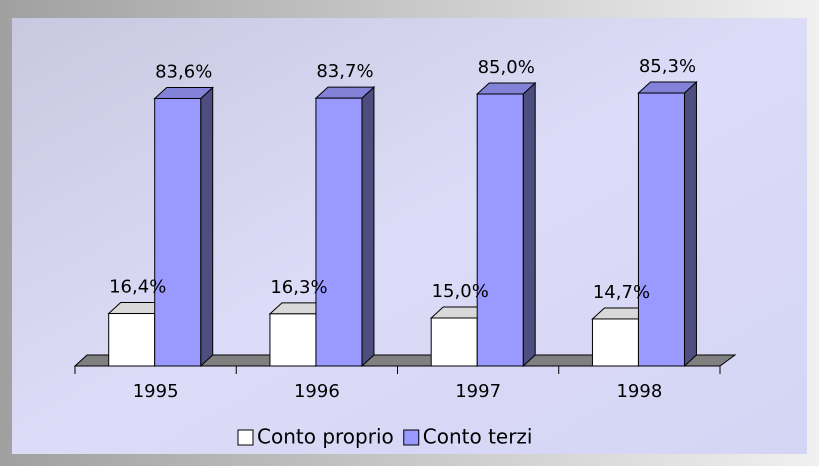 This screenshot has width=819, height=466. Describe the element at coordinates (325, 437) in the screenshot. I see `legend-label: Conto proprio` at that location.